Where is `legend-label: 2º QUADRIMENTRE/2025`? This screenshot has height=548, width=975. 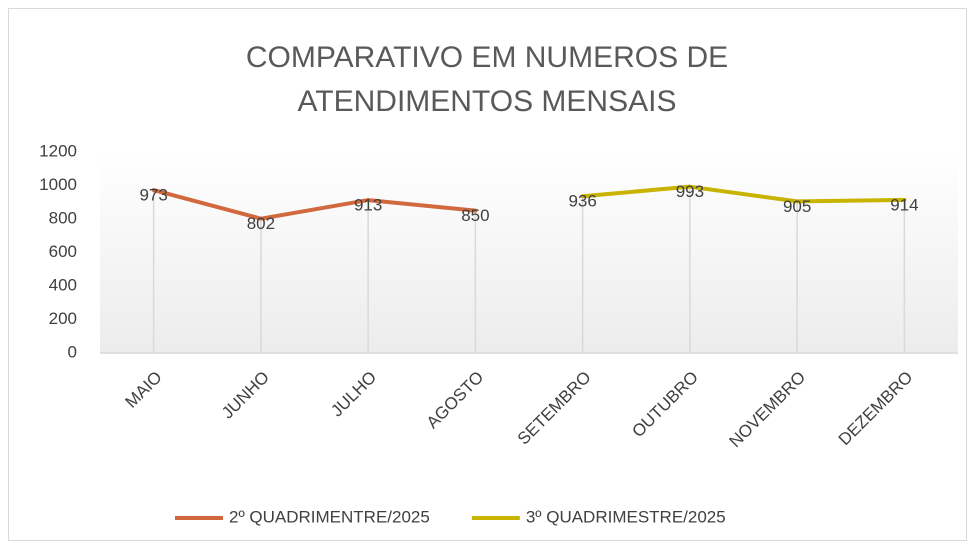
legend-label: 2º QUADRIMENTRE/2025 is located at coordinates (329, 516).